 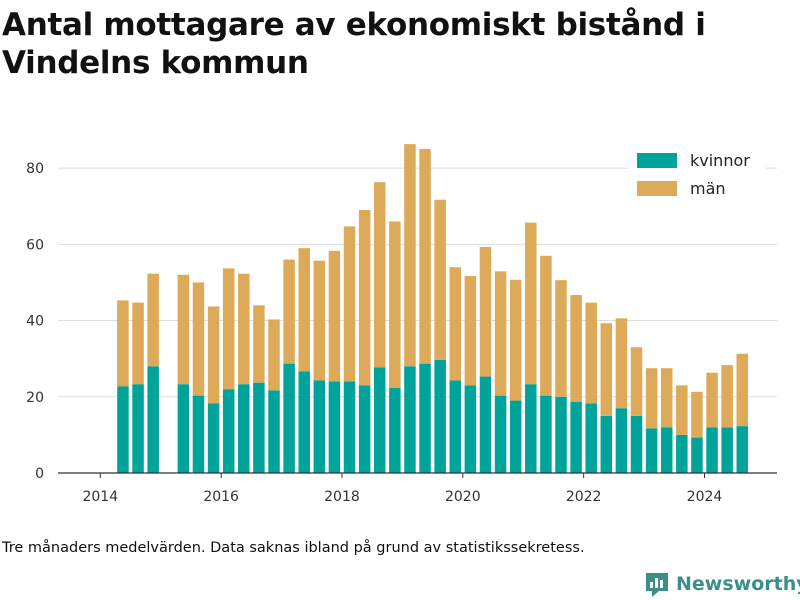 I want to click on x-tick-label: 2022, so click(x=584, y=497).